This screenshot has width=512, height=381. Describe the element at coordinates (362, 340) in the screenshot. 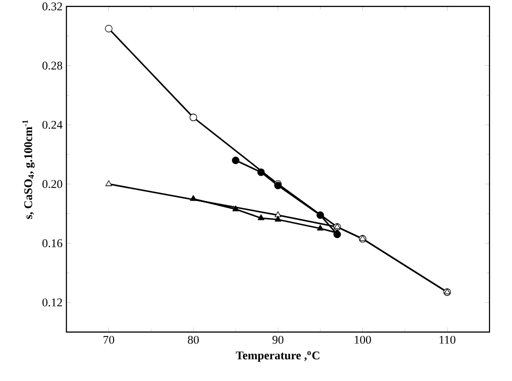

I see `x-tick-label: 100` at that location.